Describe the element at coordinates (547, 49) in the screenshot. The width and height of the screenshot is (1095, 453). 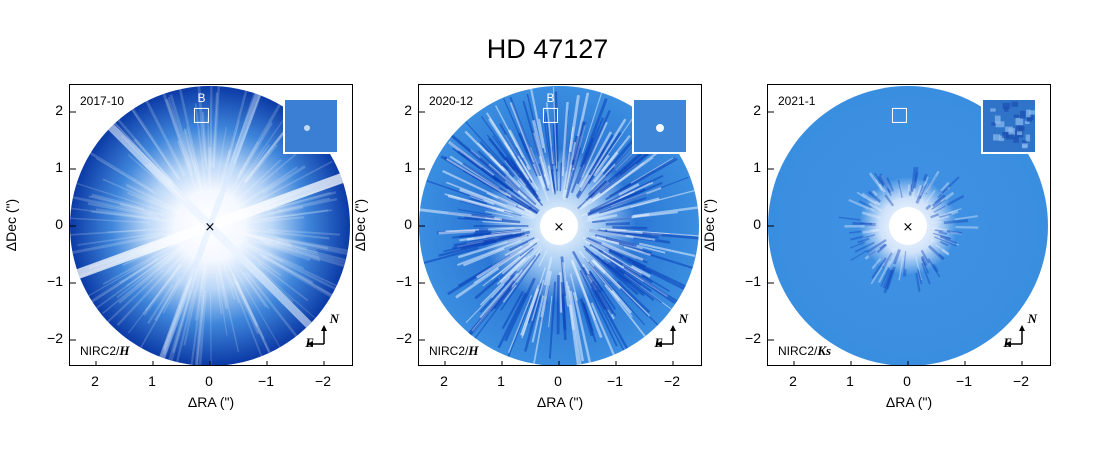
I see `figure-title: HD 47127` at that location.